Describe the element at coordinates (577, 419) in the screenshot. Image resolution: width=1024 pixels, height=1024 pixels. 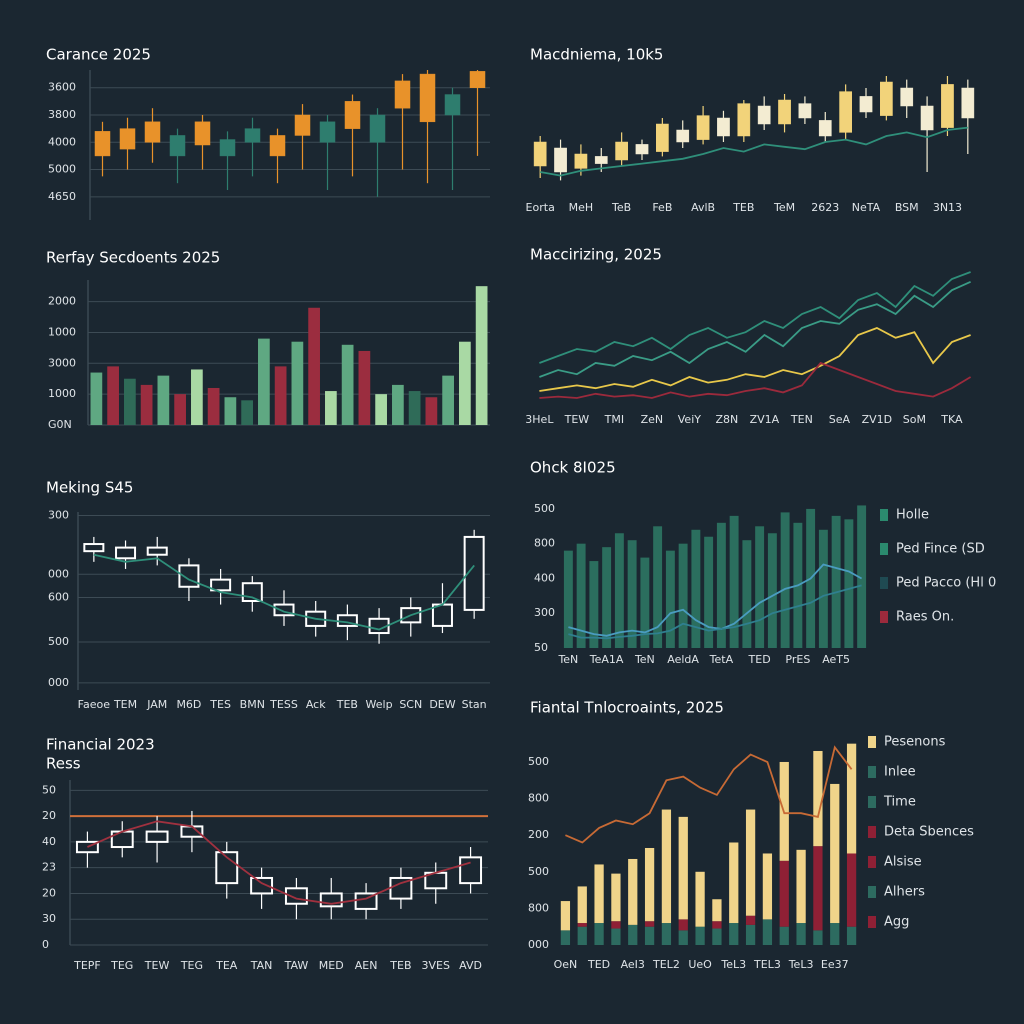
I see `x-tick-label: TEW` at that location.